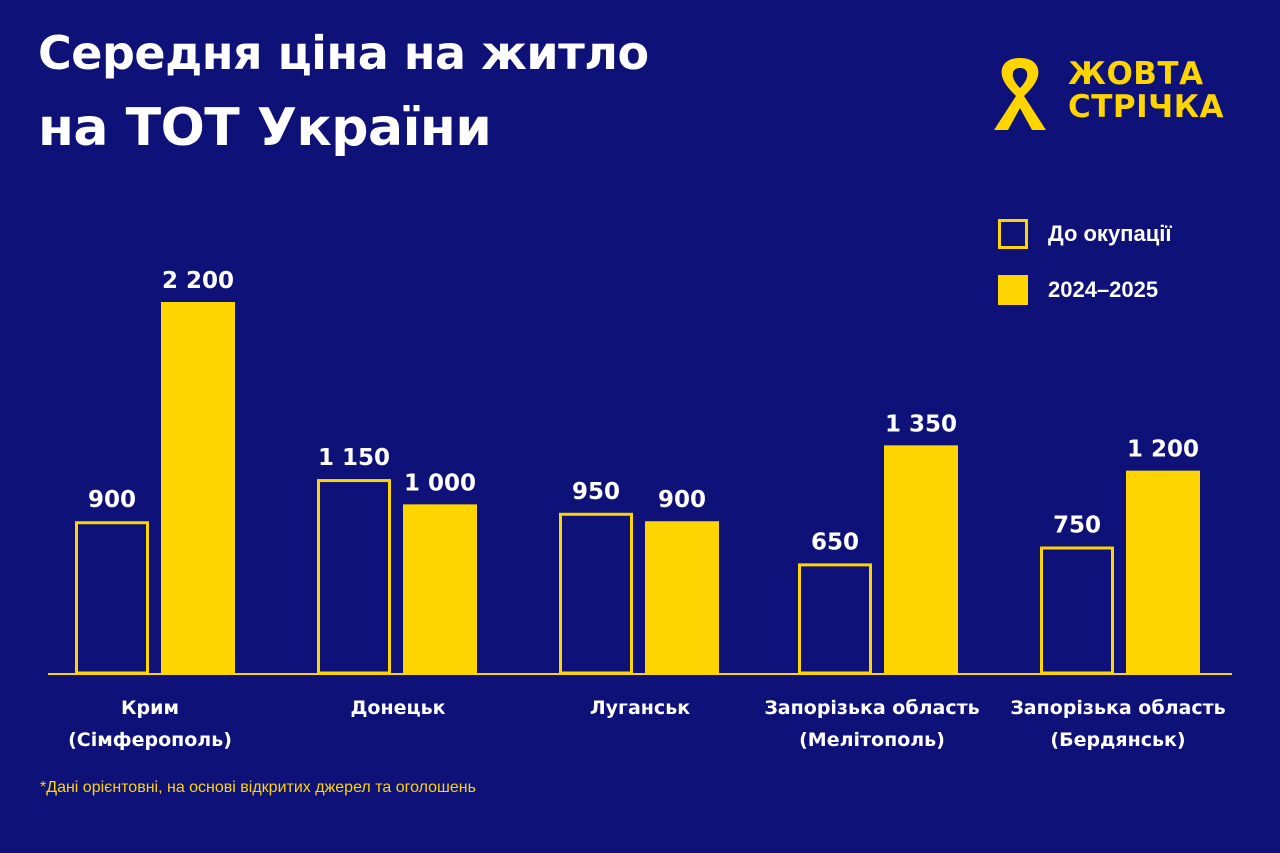 The height and width of the screenshot is (853, 1280). I want to click on data-label-2024-2025-4: 1 200, so click(1163, 450).